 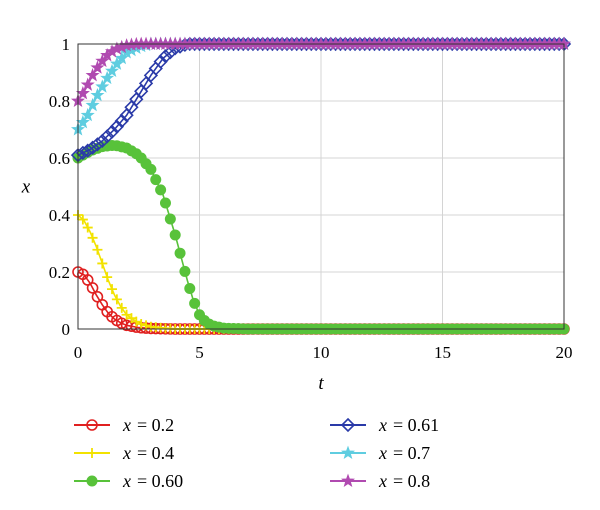 I want to click on legend-item: x = 0.2, so click(x=124, y=425).